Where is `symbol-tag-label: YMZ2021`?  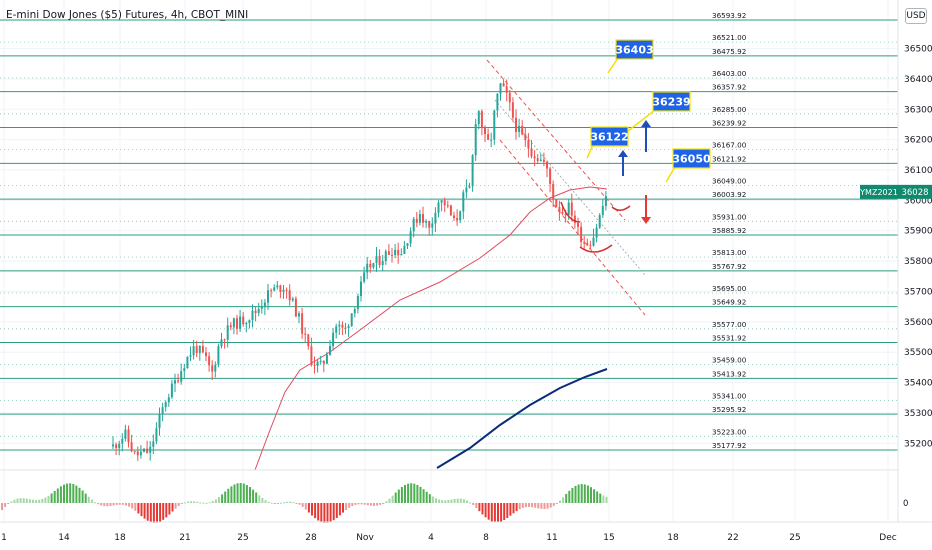
symbol-tag-label: YMZ2021 is located at coordinates (878, 192).